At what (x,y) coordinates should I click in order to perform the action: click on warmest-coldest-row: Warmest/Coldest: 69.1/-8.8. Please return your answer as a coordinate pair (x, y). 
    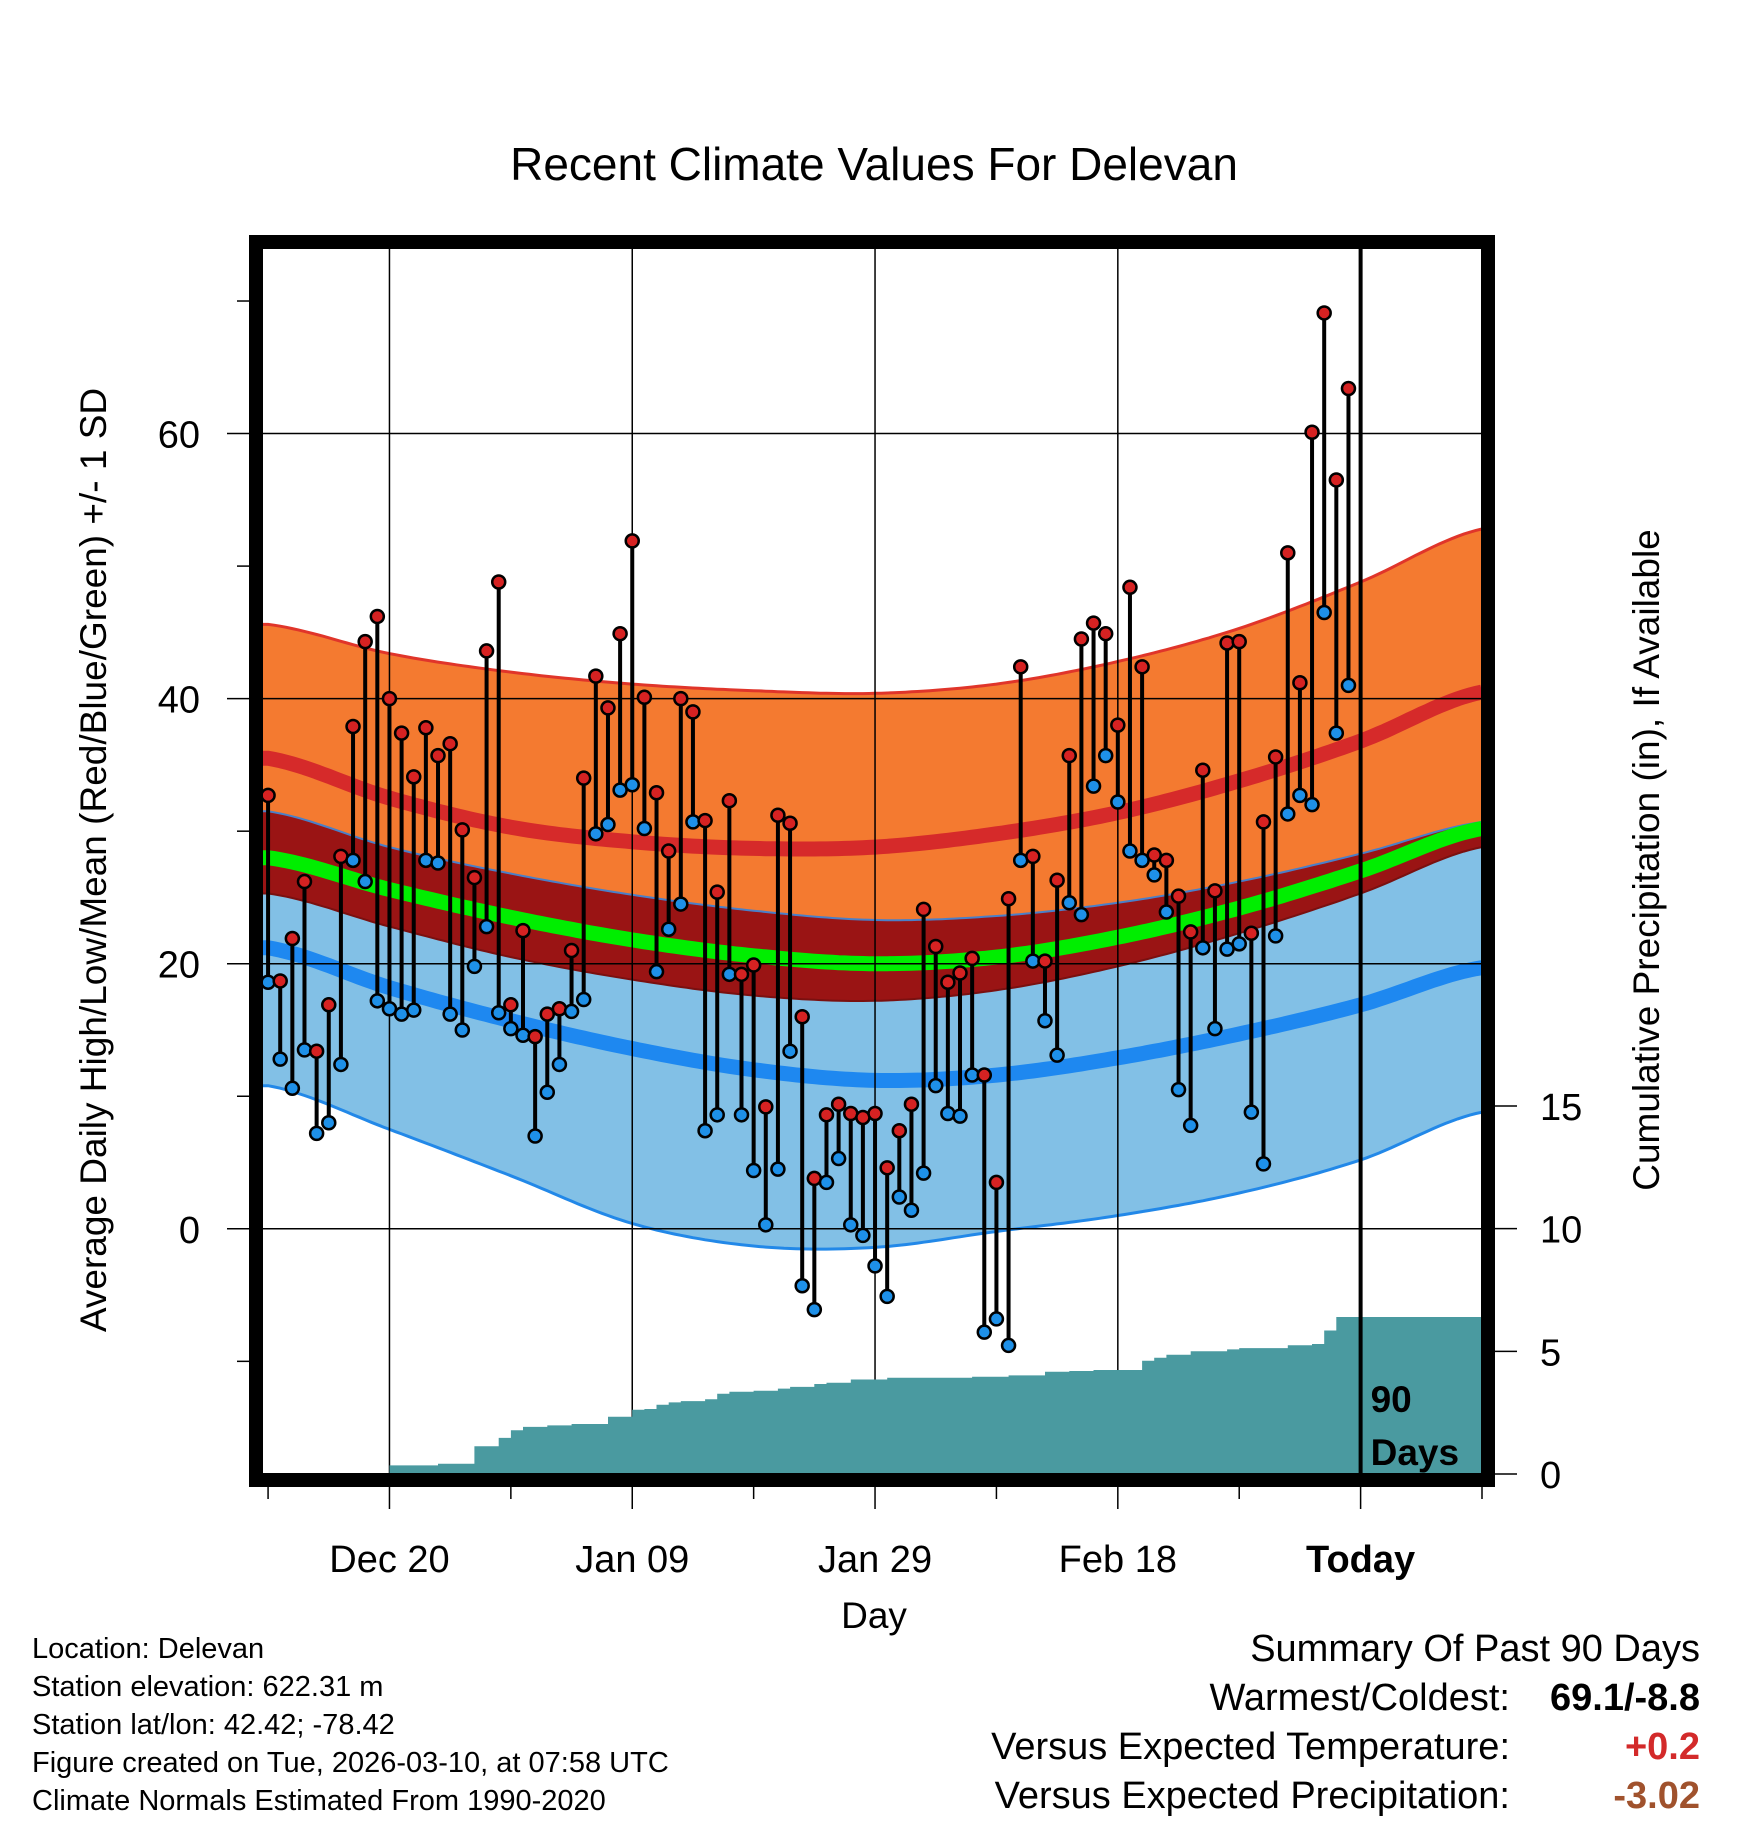
    Looking at the image, I should click on (1345, 1698).